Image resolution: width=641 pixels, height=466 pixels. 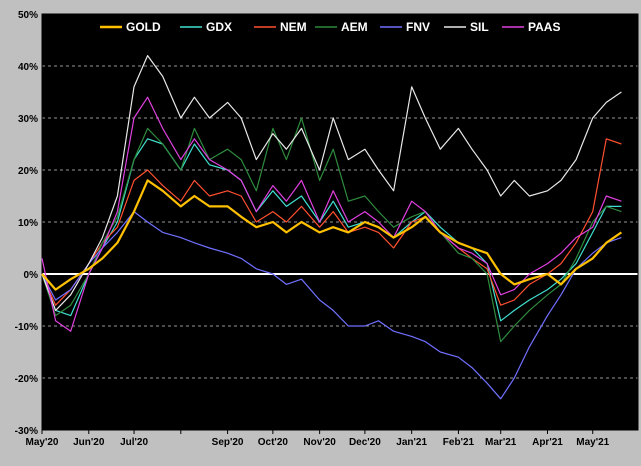 I want to click on legend-label-nem: NEM, so click(x=293, y=27).